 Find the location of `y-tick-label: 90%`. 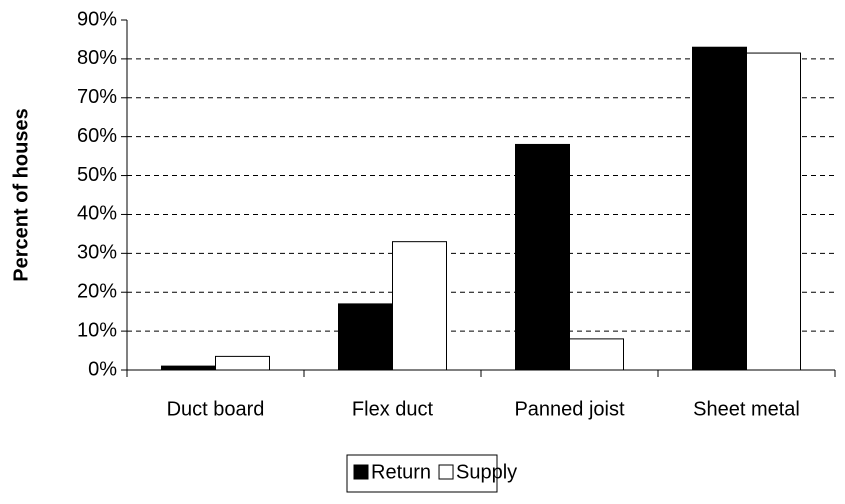

y-tick-label: 90% is located at coordinates (97, 19).